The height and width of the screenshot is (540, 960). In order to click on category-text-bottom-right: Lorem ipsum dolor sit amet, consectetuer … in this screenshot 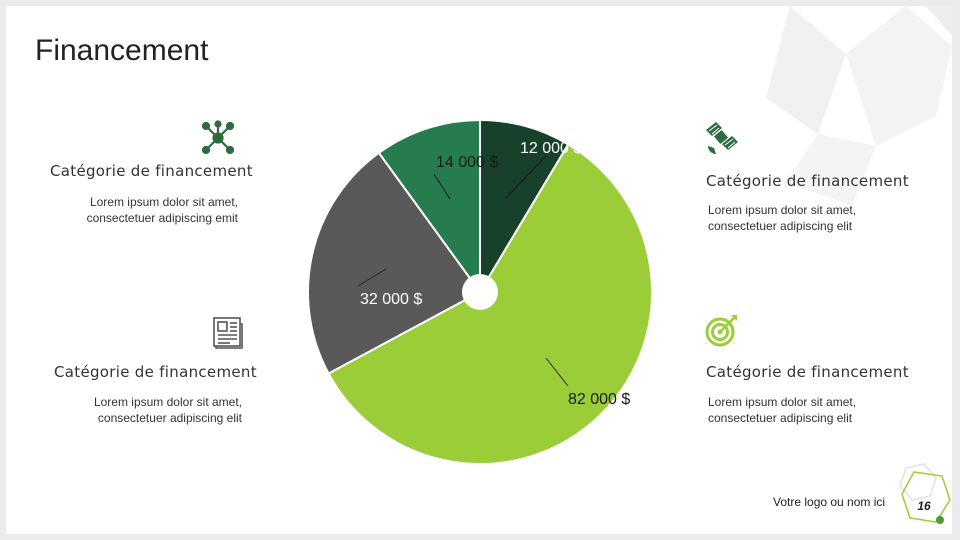, I will do `click(782, 410)`.